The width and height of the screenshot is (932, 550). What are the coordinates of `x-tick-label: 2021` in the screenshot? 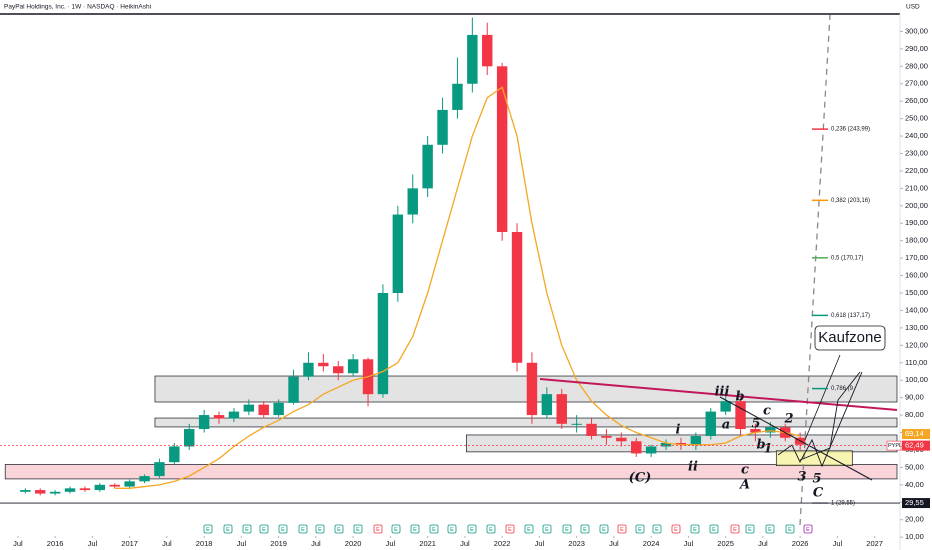 It's located at (427, 543).